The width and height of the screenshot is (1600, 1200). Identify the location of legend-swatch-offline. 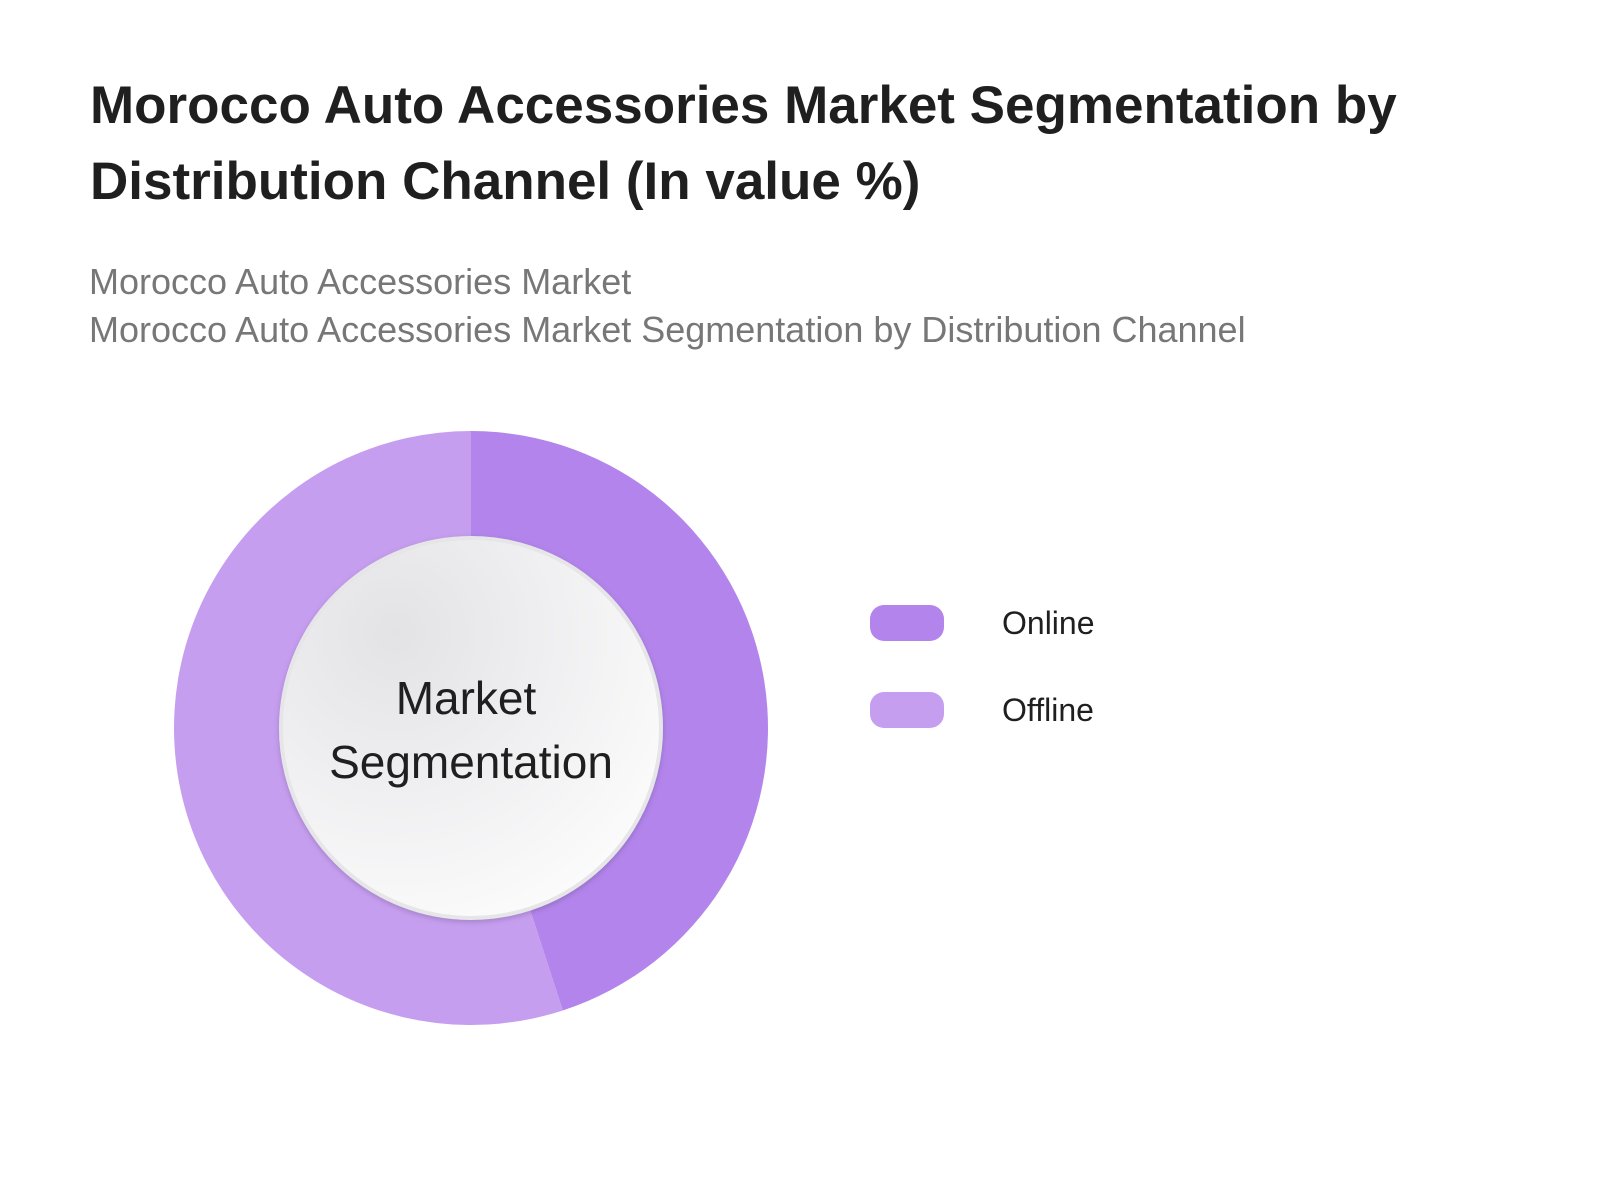
(907, 710).